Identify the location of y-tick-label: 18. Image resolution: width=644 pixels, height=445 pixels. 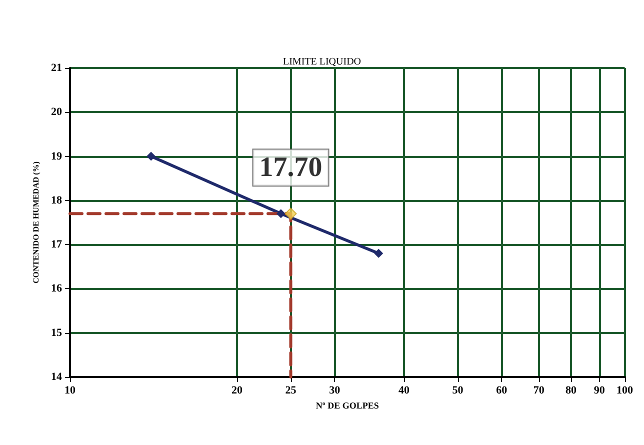
(56, 200).